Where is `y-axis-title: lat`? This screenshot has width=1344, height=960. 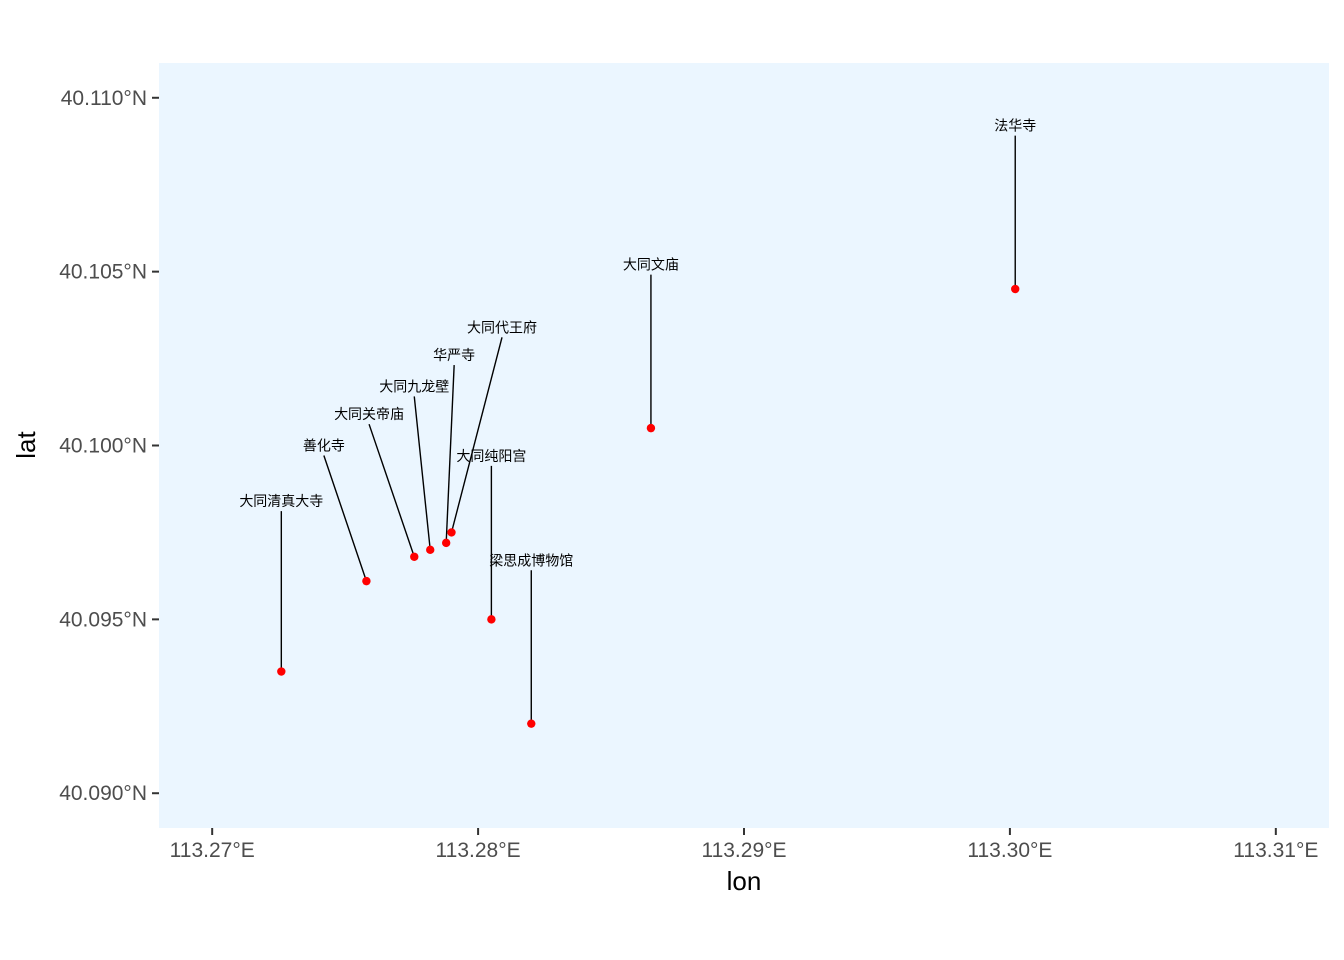
y-axis-title: lat is located at coordinates (26, 444).